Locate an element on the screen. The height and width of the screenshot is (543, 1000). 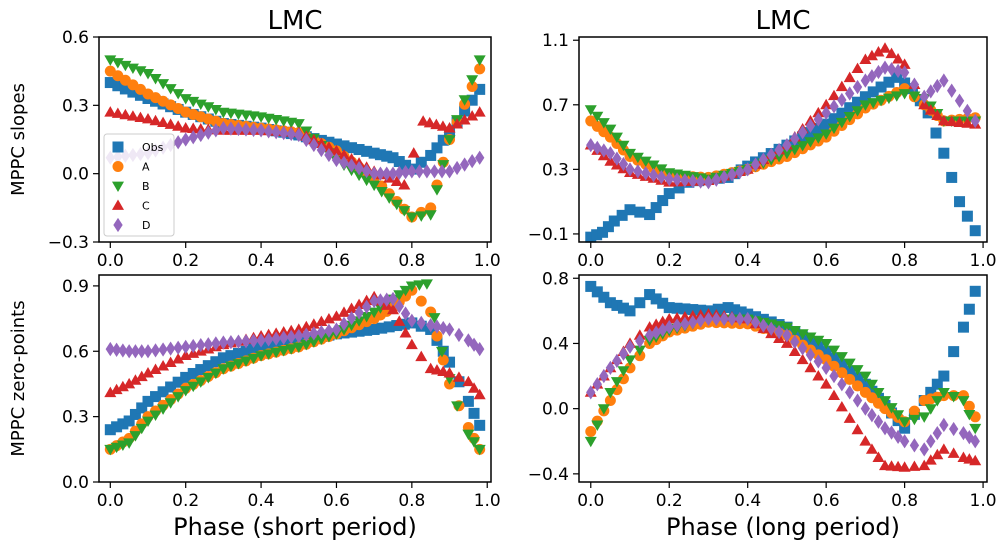
x-tick-label: 0.4 is located at coordinates (747, 501).